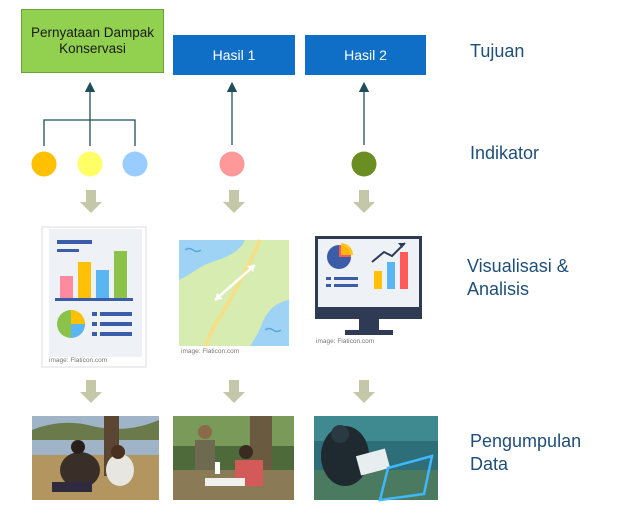  I want to click on goal-conservation-impact-label: Pernyataan Dampak Konservasi, so click(92, 40).